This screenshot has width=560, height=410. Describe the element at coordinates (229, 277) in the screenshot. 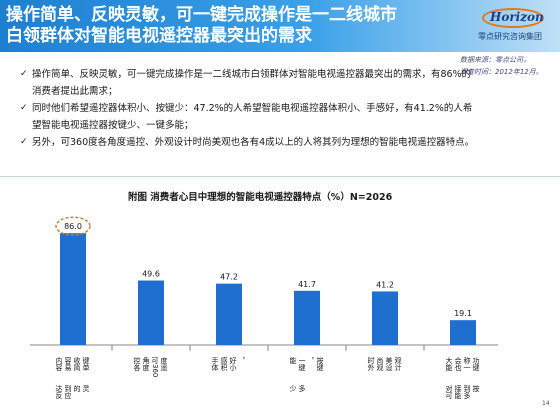

I see `data-label-3: 47.2` at that location.